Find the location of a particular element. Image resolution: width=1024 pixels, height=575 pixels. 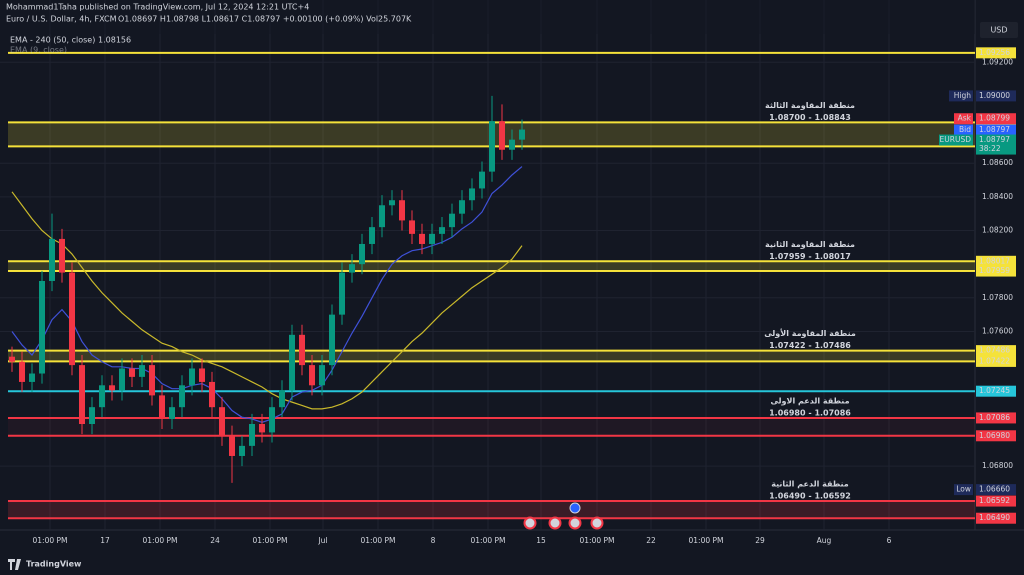

price-tag-label: 1.07959 is located at coordinates (994, 270).